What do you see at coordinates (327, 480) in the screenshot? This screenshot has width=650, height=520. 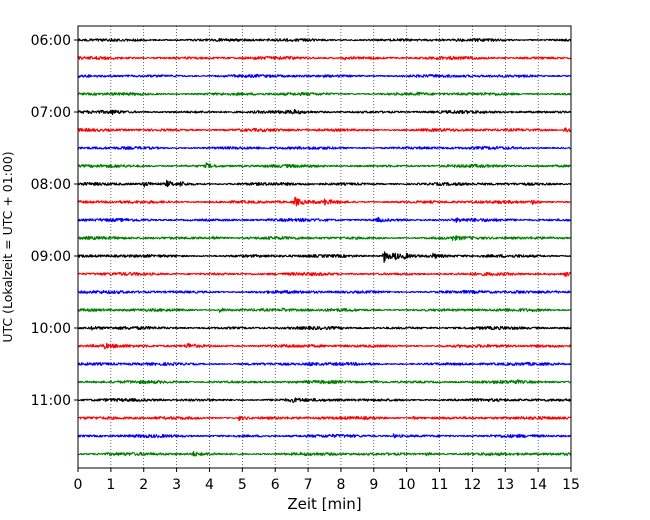 I see `x-axis-ticks: 0 1 2 3 4 5 6 7 8 9 10 11 12 13 14 15` at bounding box center [327, 480].